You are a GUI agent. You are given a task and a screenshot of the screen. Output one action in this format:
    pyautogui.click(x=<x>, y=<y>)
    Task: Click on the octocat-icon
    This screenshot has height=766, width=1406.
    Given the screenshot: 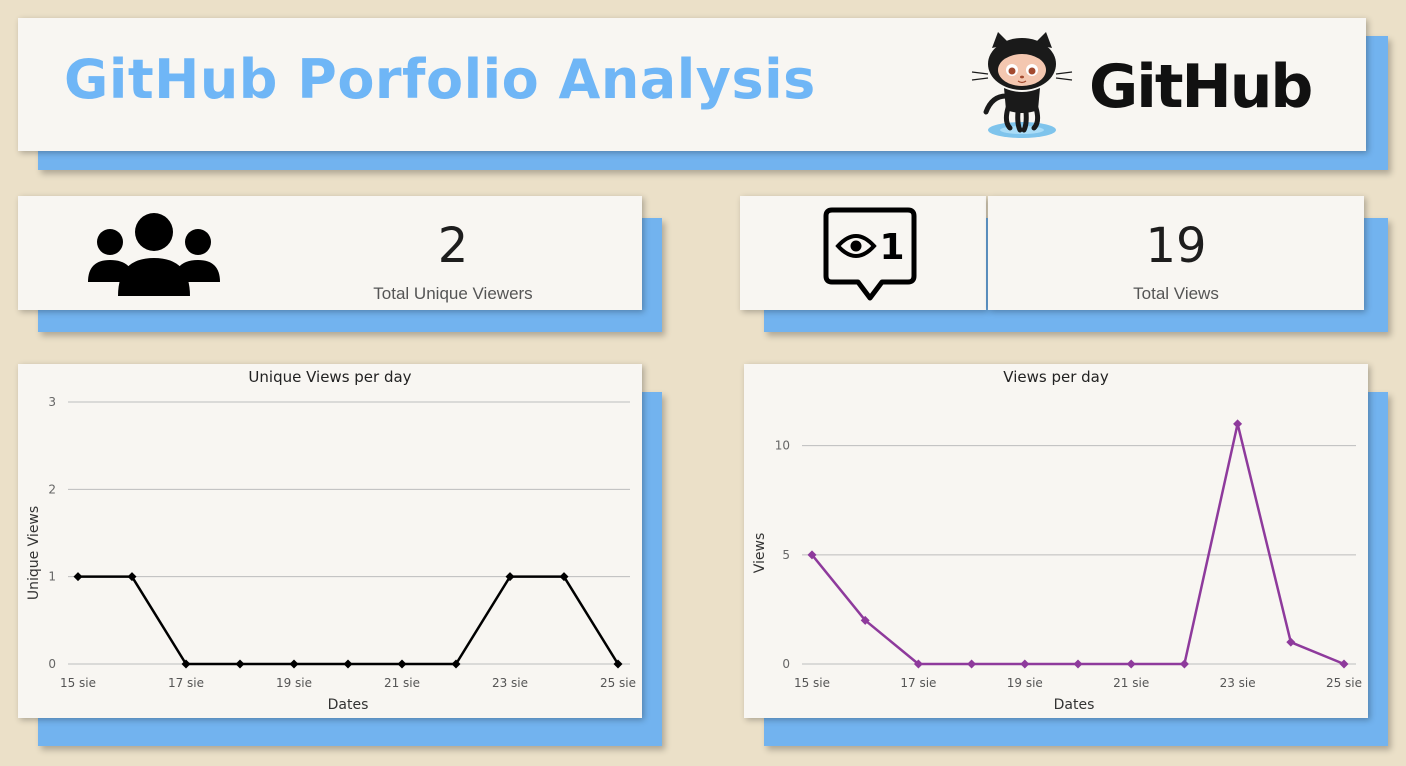 What is the action you would take?
    pyautogui.click(x=1022, y=85)
    